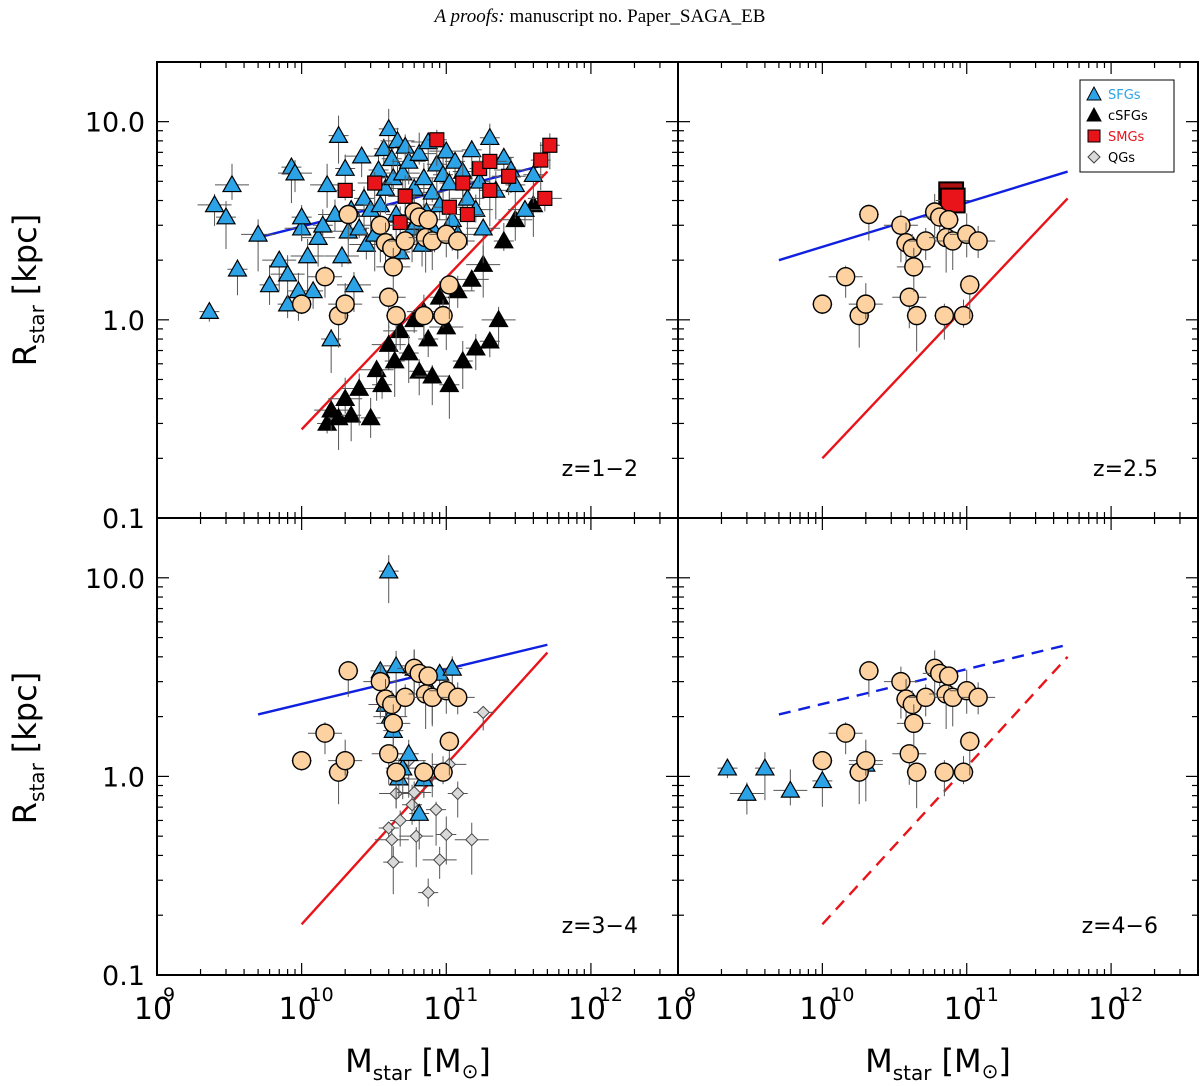 The image size is (1200, 1086). Describe the element at coordinates (600, 926) in the screenshot. I see `redshift-label: z=3−4` at that location.